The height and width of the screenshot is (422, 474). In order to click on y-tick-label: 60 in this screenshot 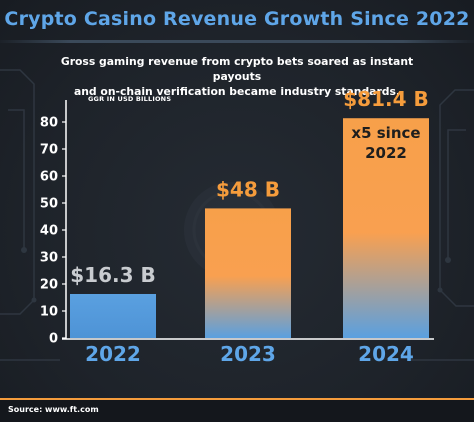, I will do `click(49, 177)`.